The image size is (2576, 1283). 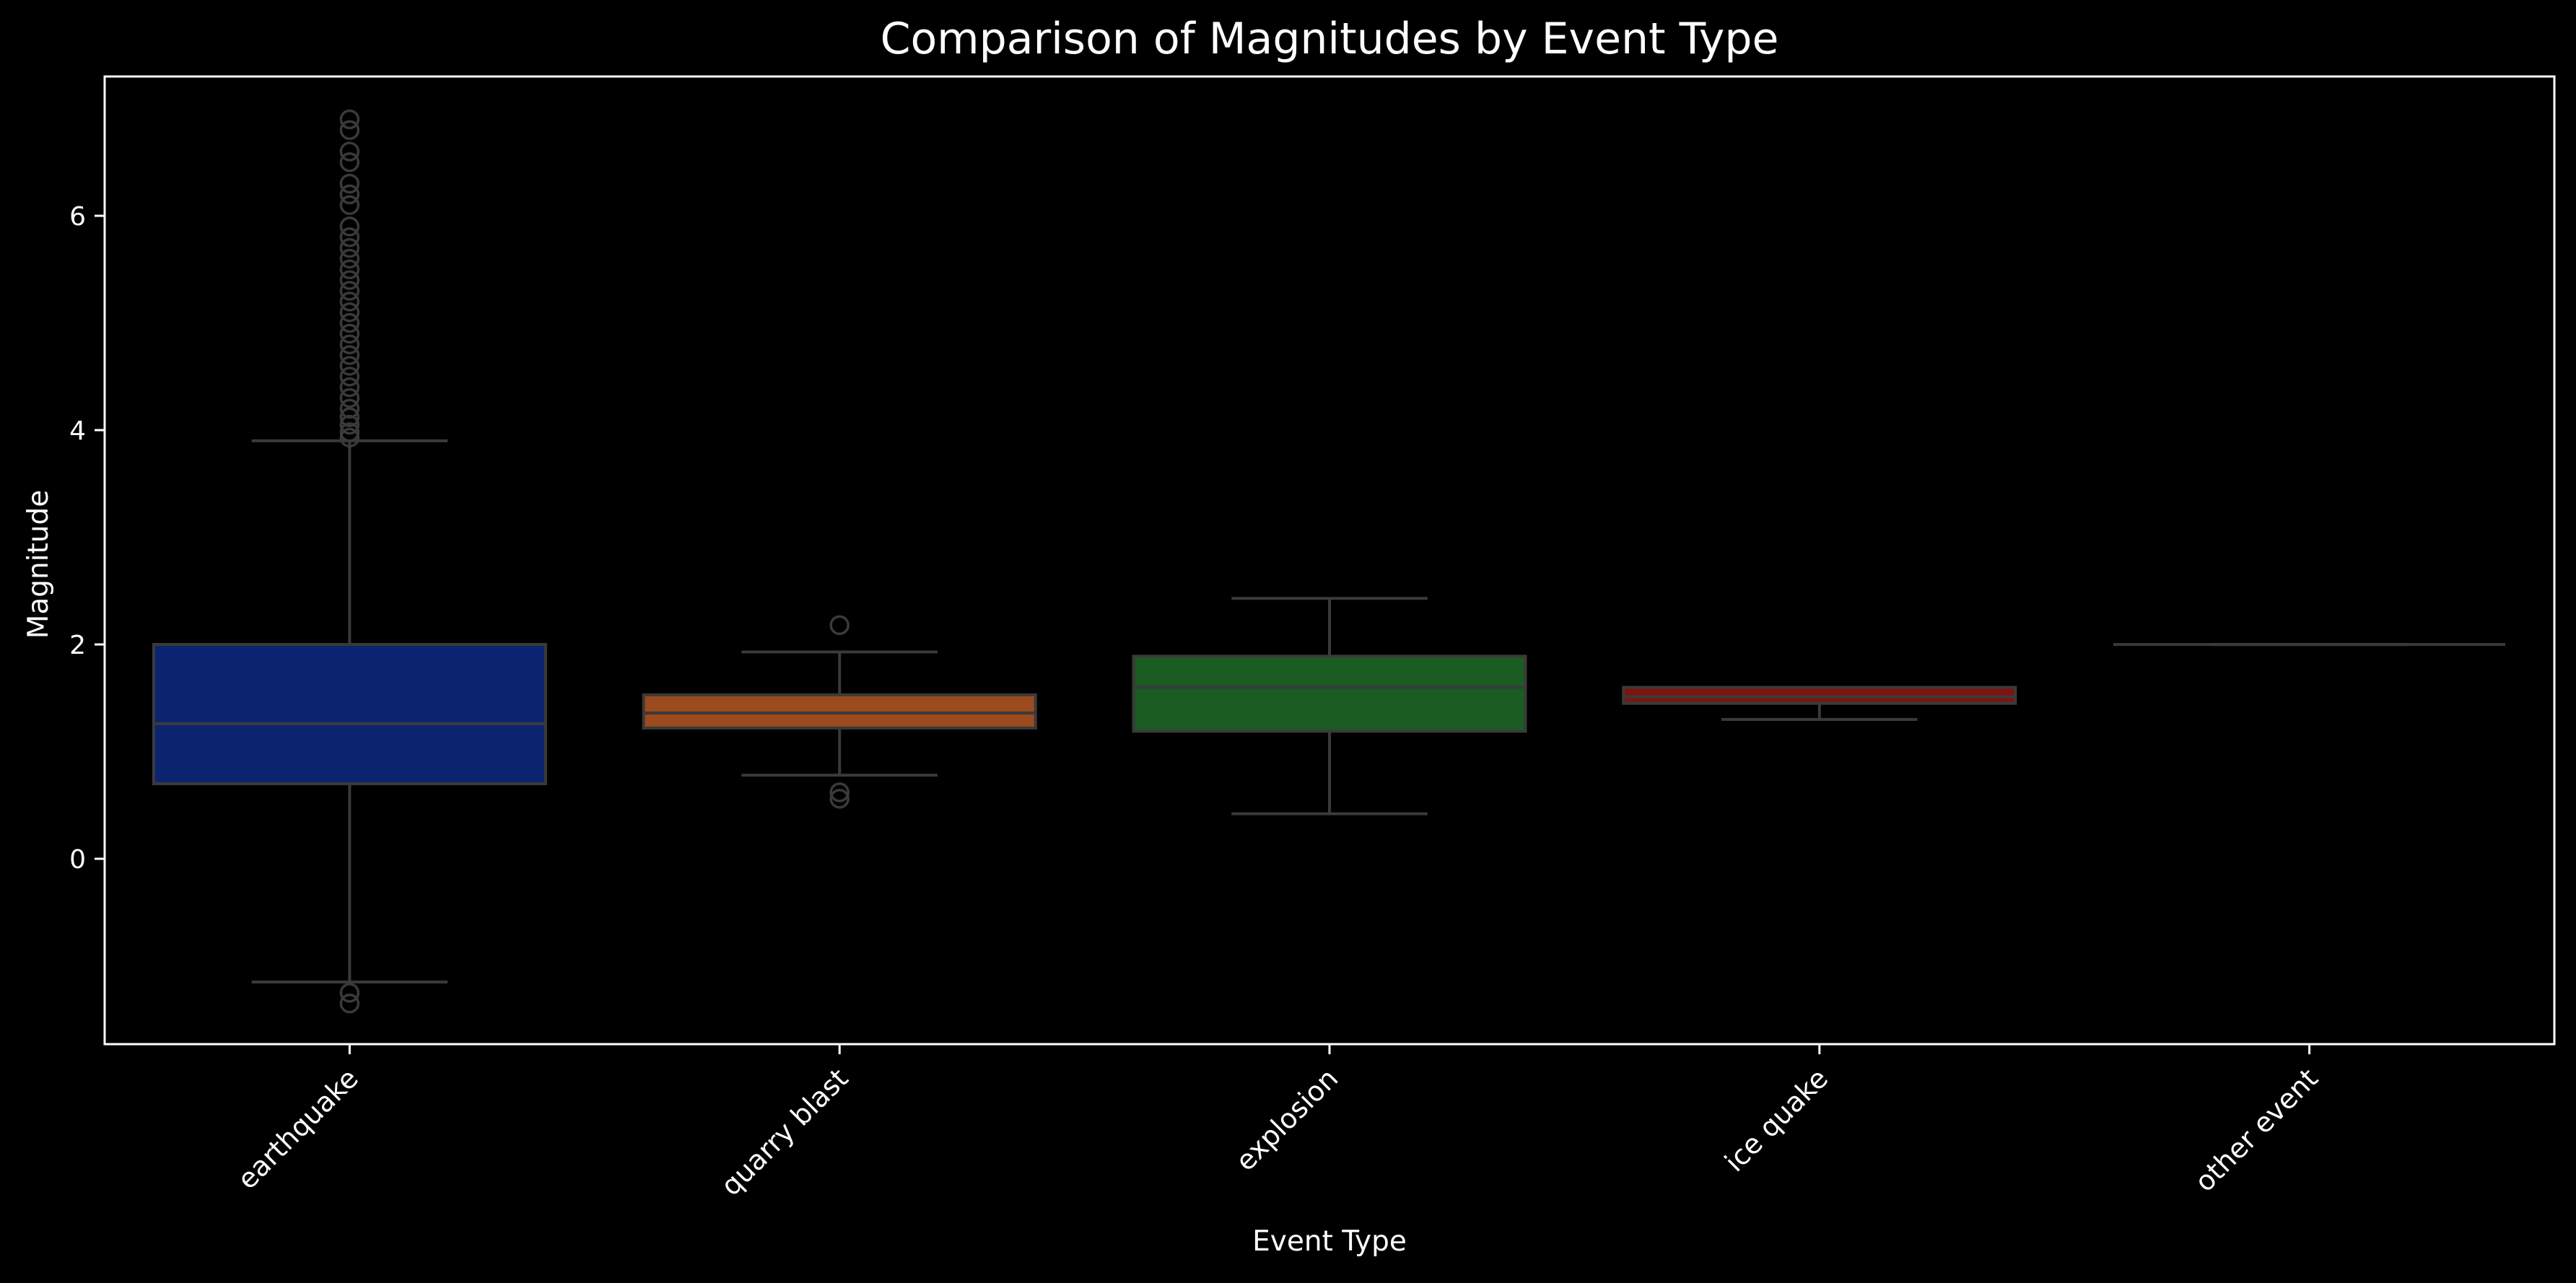 What do you see at coordinates (77, 860) in the screenshot?
I see `y-tick-label: 0` at bounding box center [77, 860].